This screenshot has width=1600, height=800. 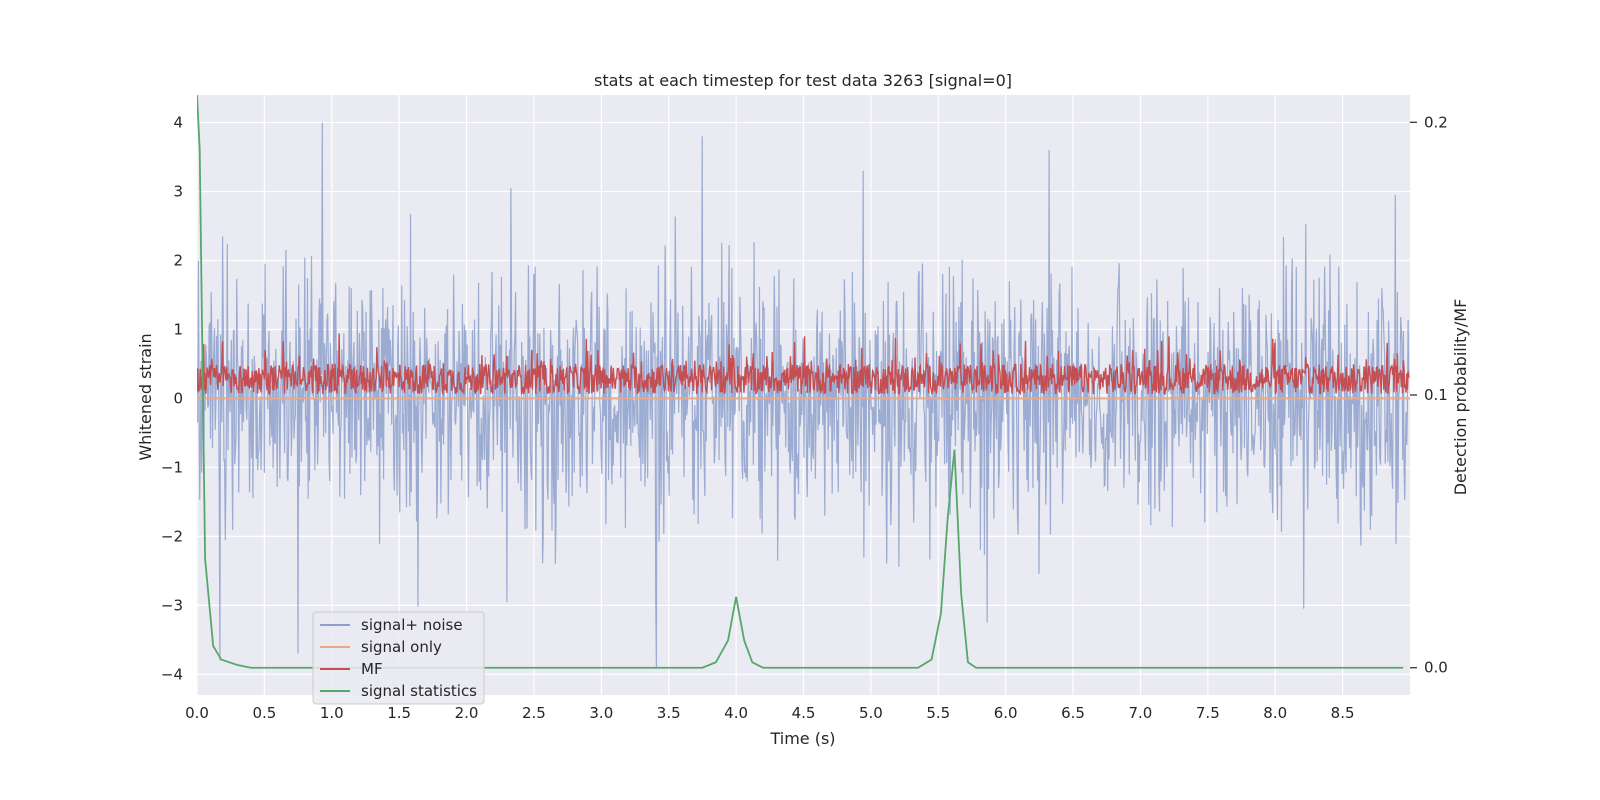 I want to click on x-tick-label: 0.5, so click(x=264, y=713).